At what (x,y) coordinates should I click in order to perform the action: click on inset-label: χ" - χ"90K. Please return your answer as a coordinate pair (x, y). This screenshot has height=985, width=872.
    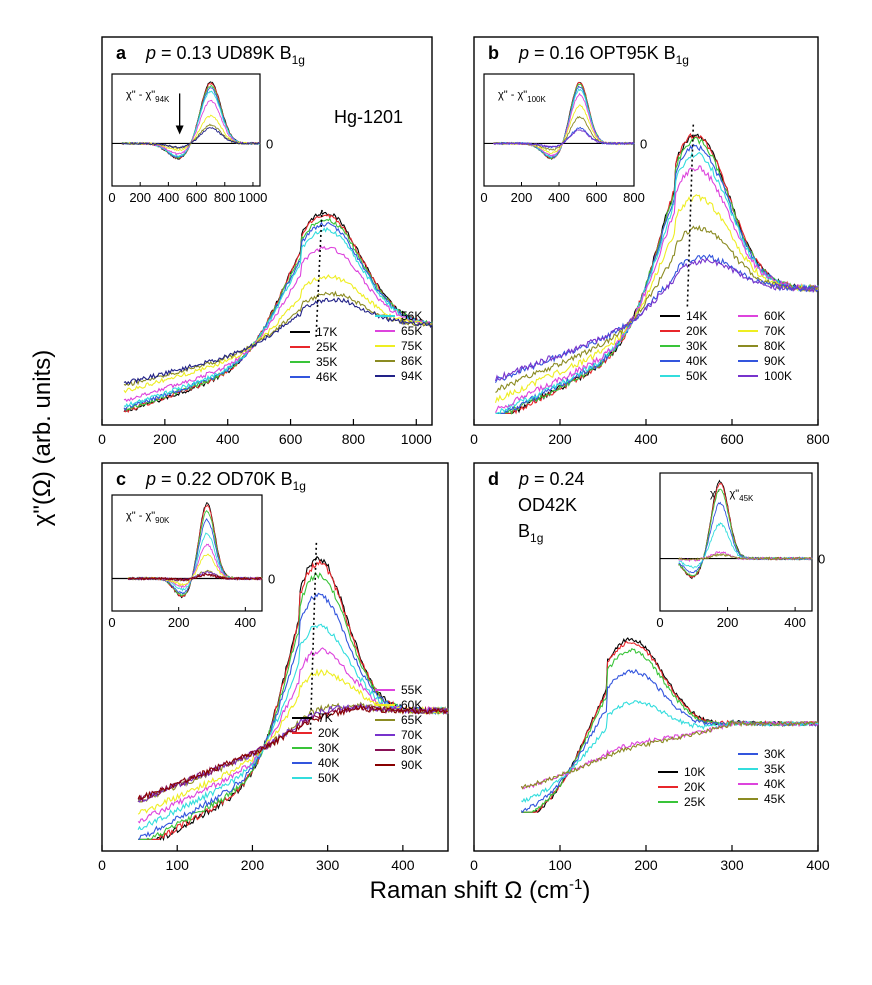
    Looking at the image, I should click on (148, 517).